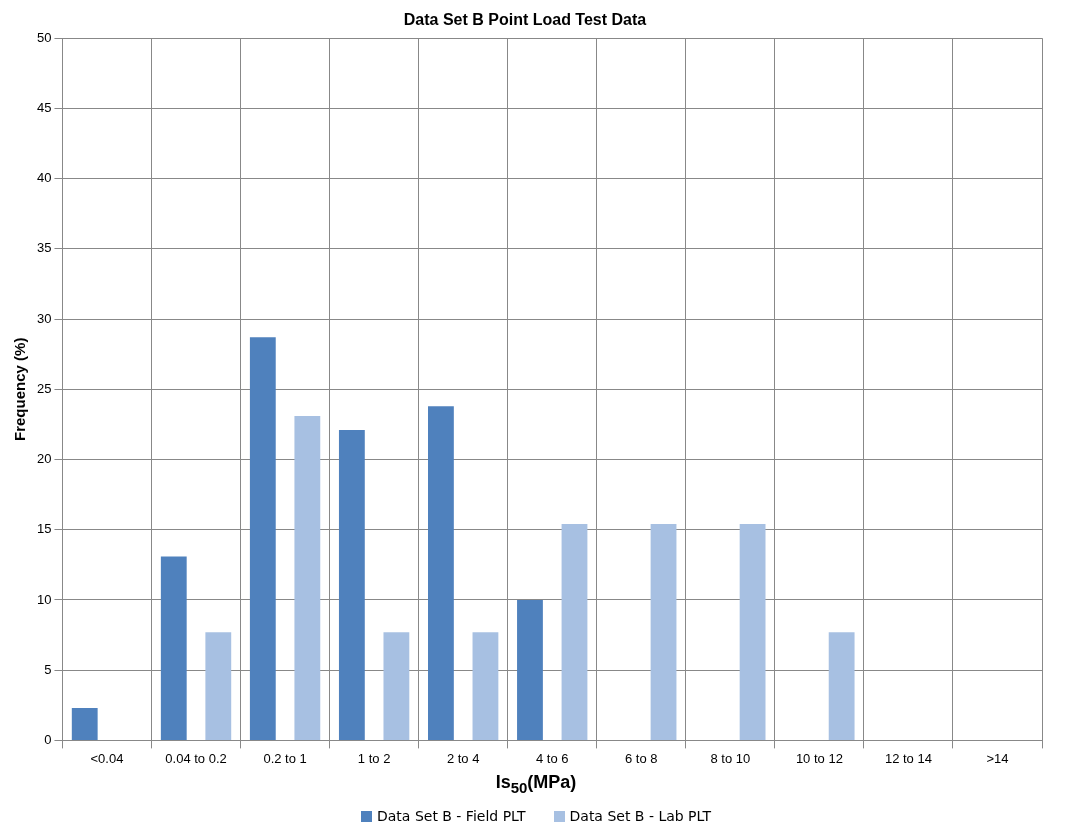  Describe the element at coordinates (463, 758) in the screenshot. I see `x-tick-label: 2 to 4` at that location.